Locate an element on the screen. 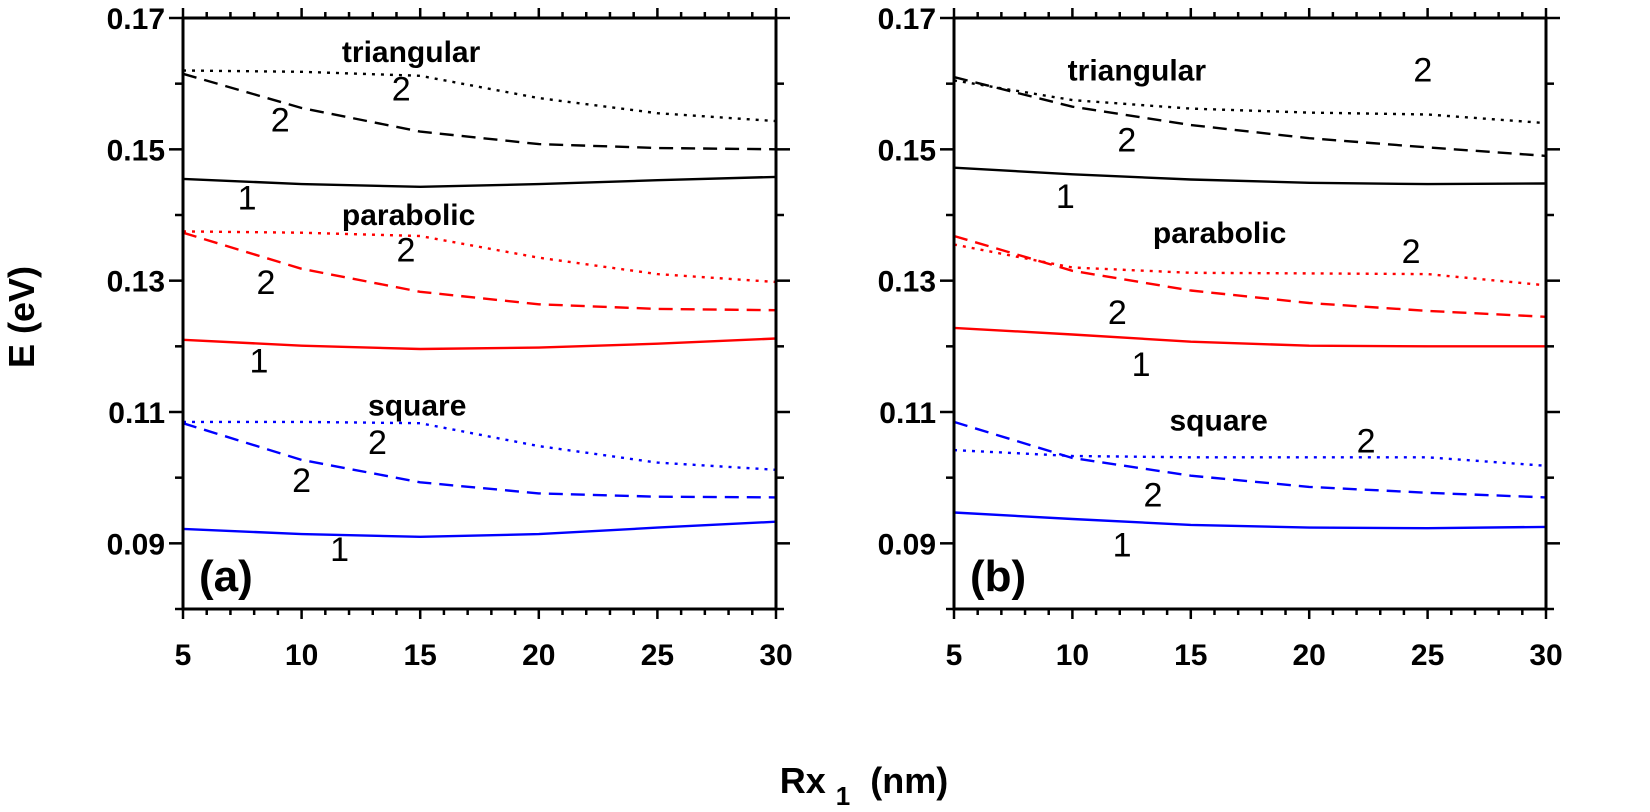 Image resolution: width=1650 pixels, height=812 pixels. x-axis-title-unit: (nm) is located at coordinates (904, 780).